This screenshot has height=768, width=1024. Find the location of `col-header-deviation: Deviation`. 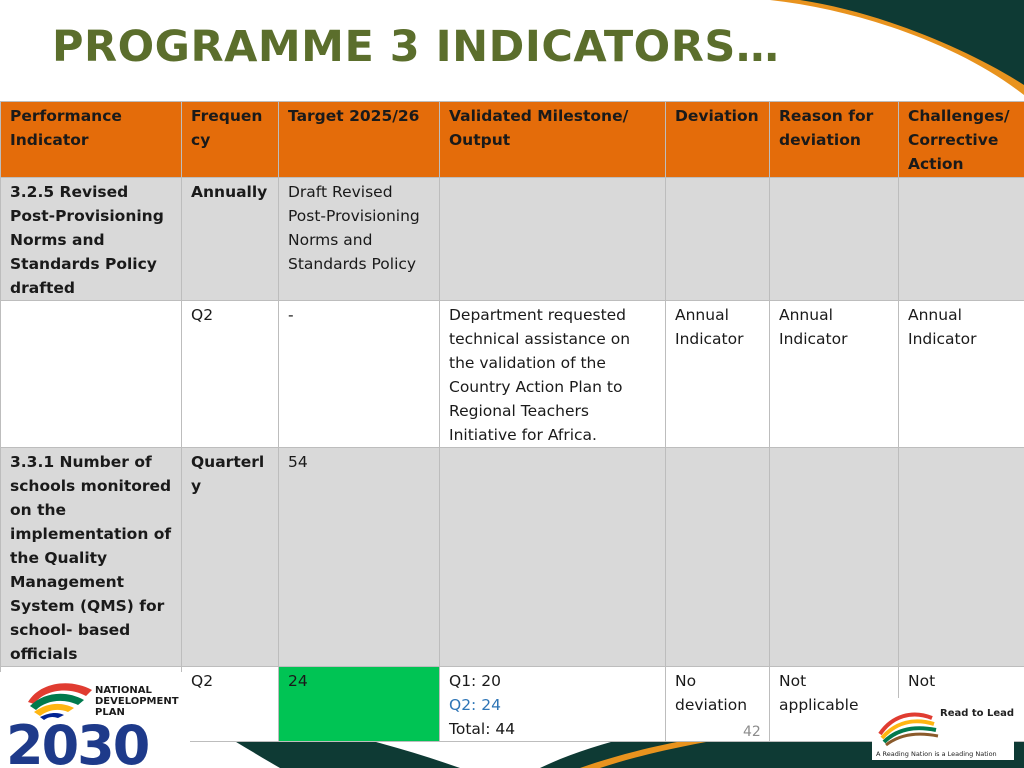

col-header-deviation: Deviation is located at coordinates (717, 139).